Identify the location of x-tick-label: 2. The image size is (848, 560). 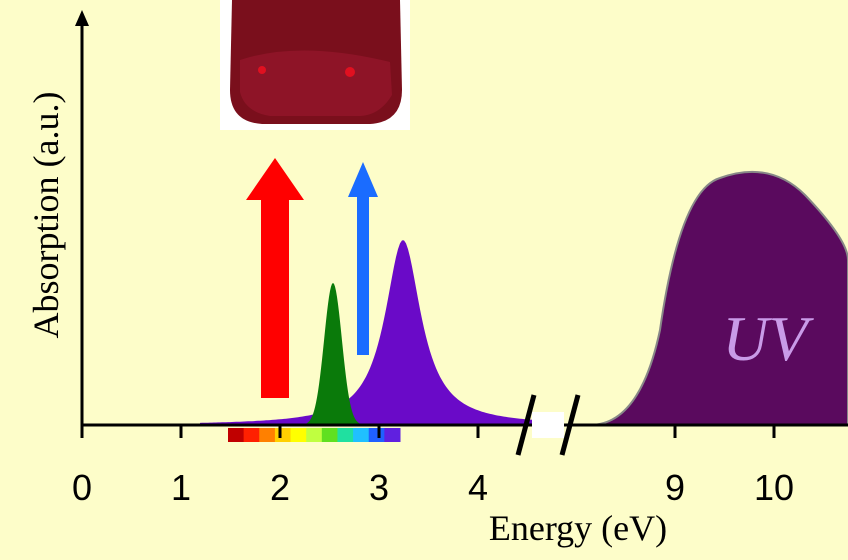
(280, 487).